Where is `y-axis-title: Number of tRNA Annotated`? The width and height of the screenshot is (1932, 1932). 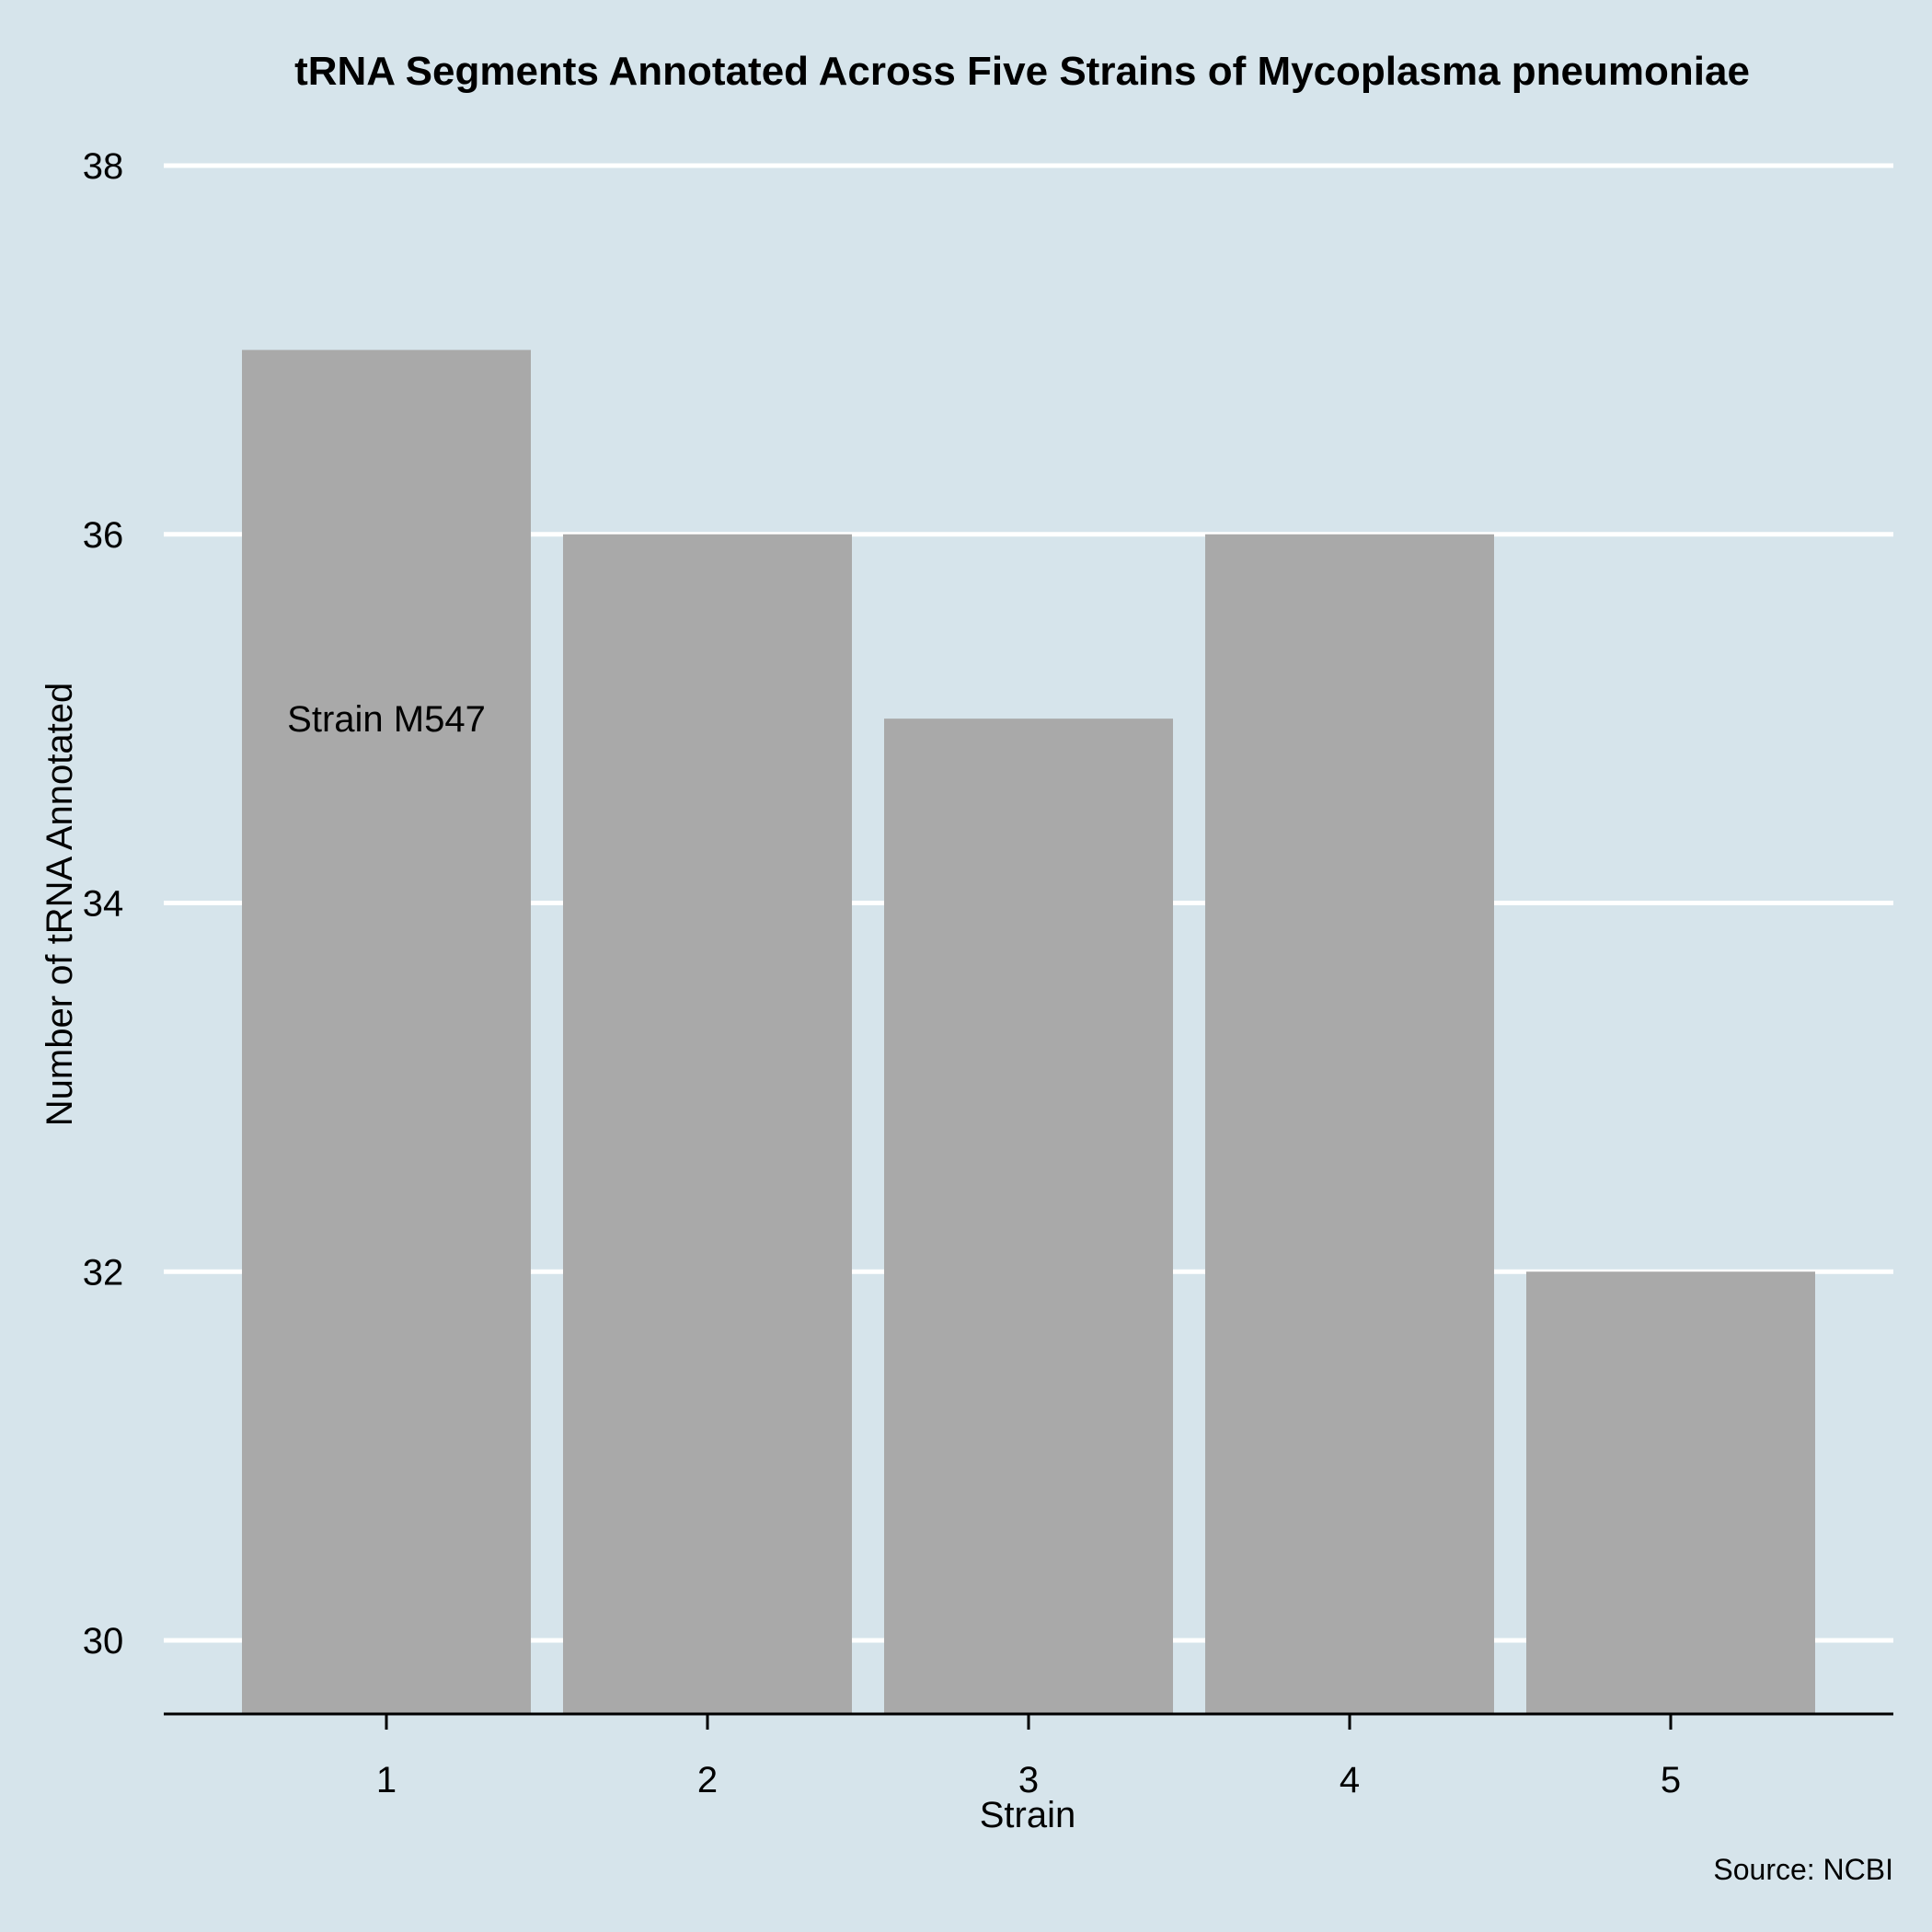
y-axis-title: Number of tRNA Annotated is located at coordinates (60, 905).